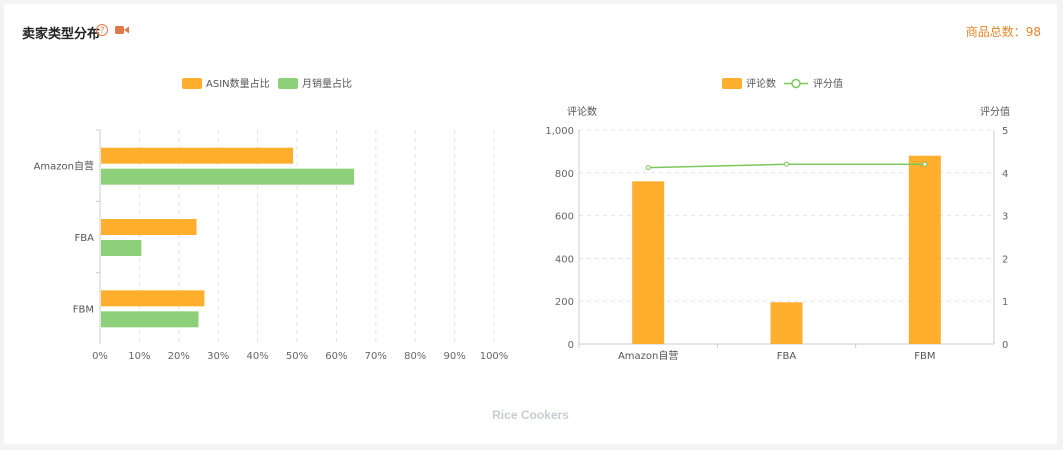 The image size is (1063, 450). What do you see at coordinates (530, 415) in the screenshot?
I see `category-label: Rice Cookers` at bounding box center [530, 415].